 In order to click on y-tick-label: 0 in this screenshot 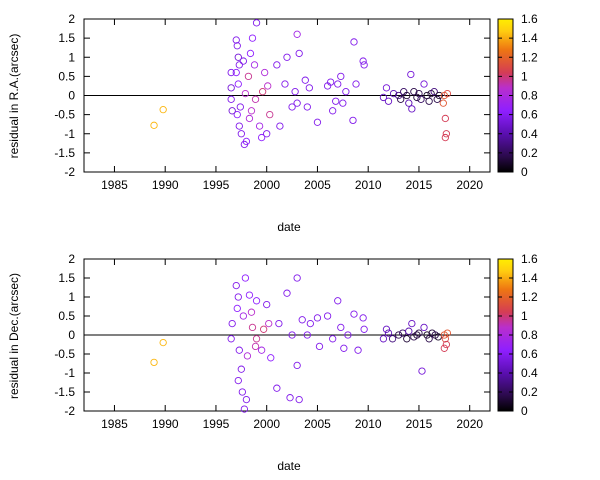, I will do `click(71, 335)`.